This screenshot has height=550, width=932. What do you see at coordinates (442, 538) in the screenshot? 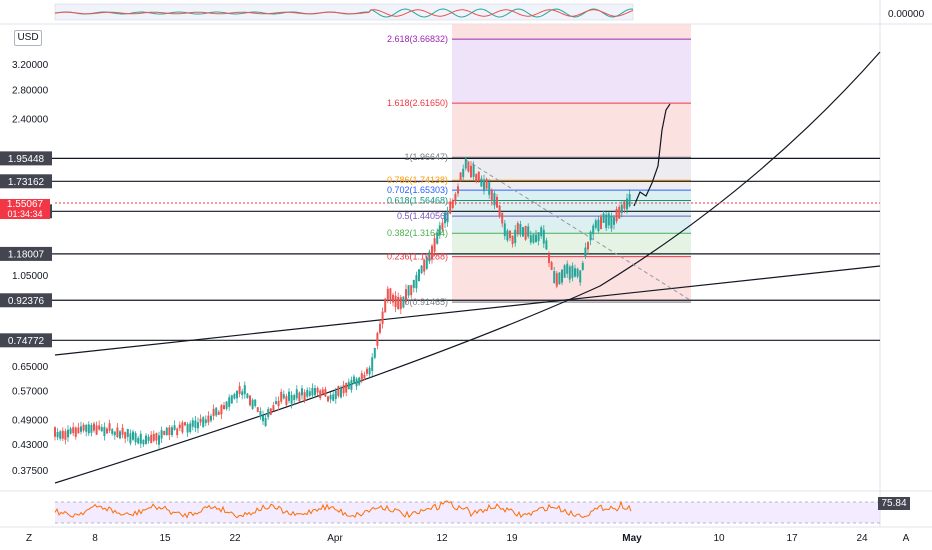
I see `x-tick-label: 12` at bounding box center [442, 538].